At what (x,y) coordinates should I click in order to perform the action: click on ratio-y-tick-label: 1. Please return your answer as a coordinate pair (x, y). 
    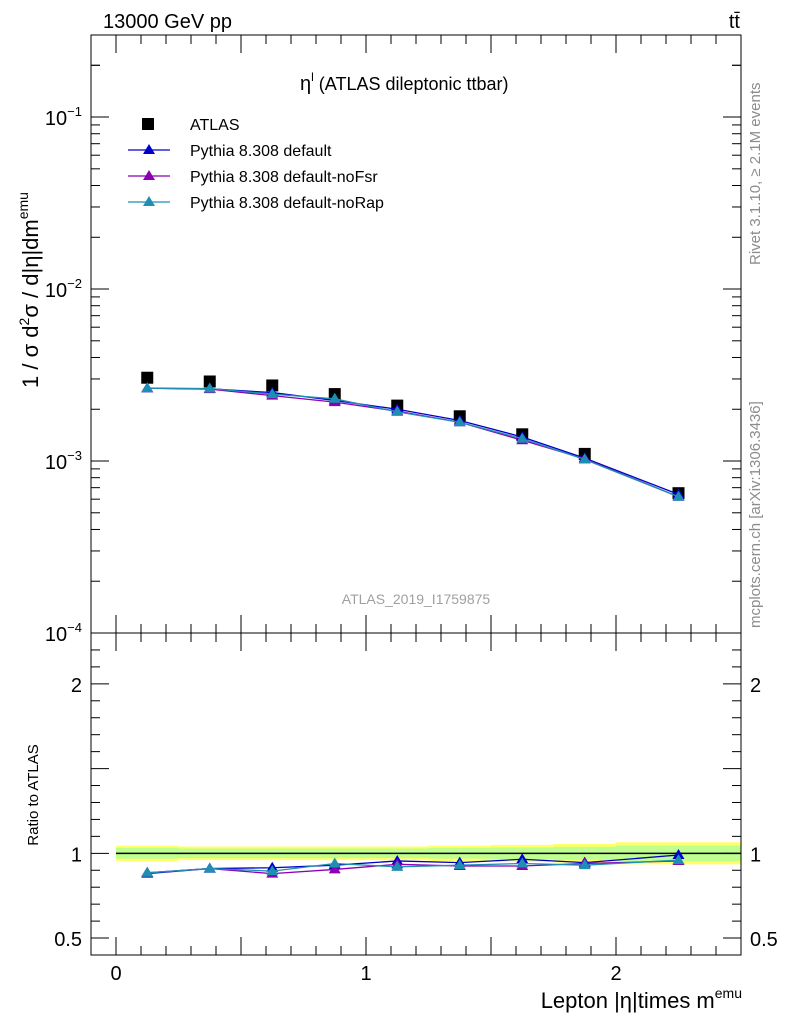
    Looking at the image, I should click on (76, 855).